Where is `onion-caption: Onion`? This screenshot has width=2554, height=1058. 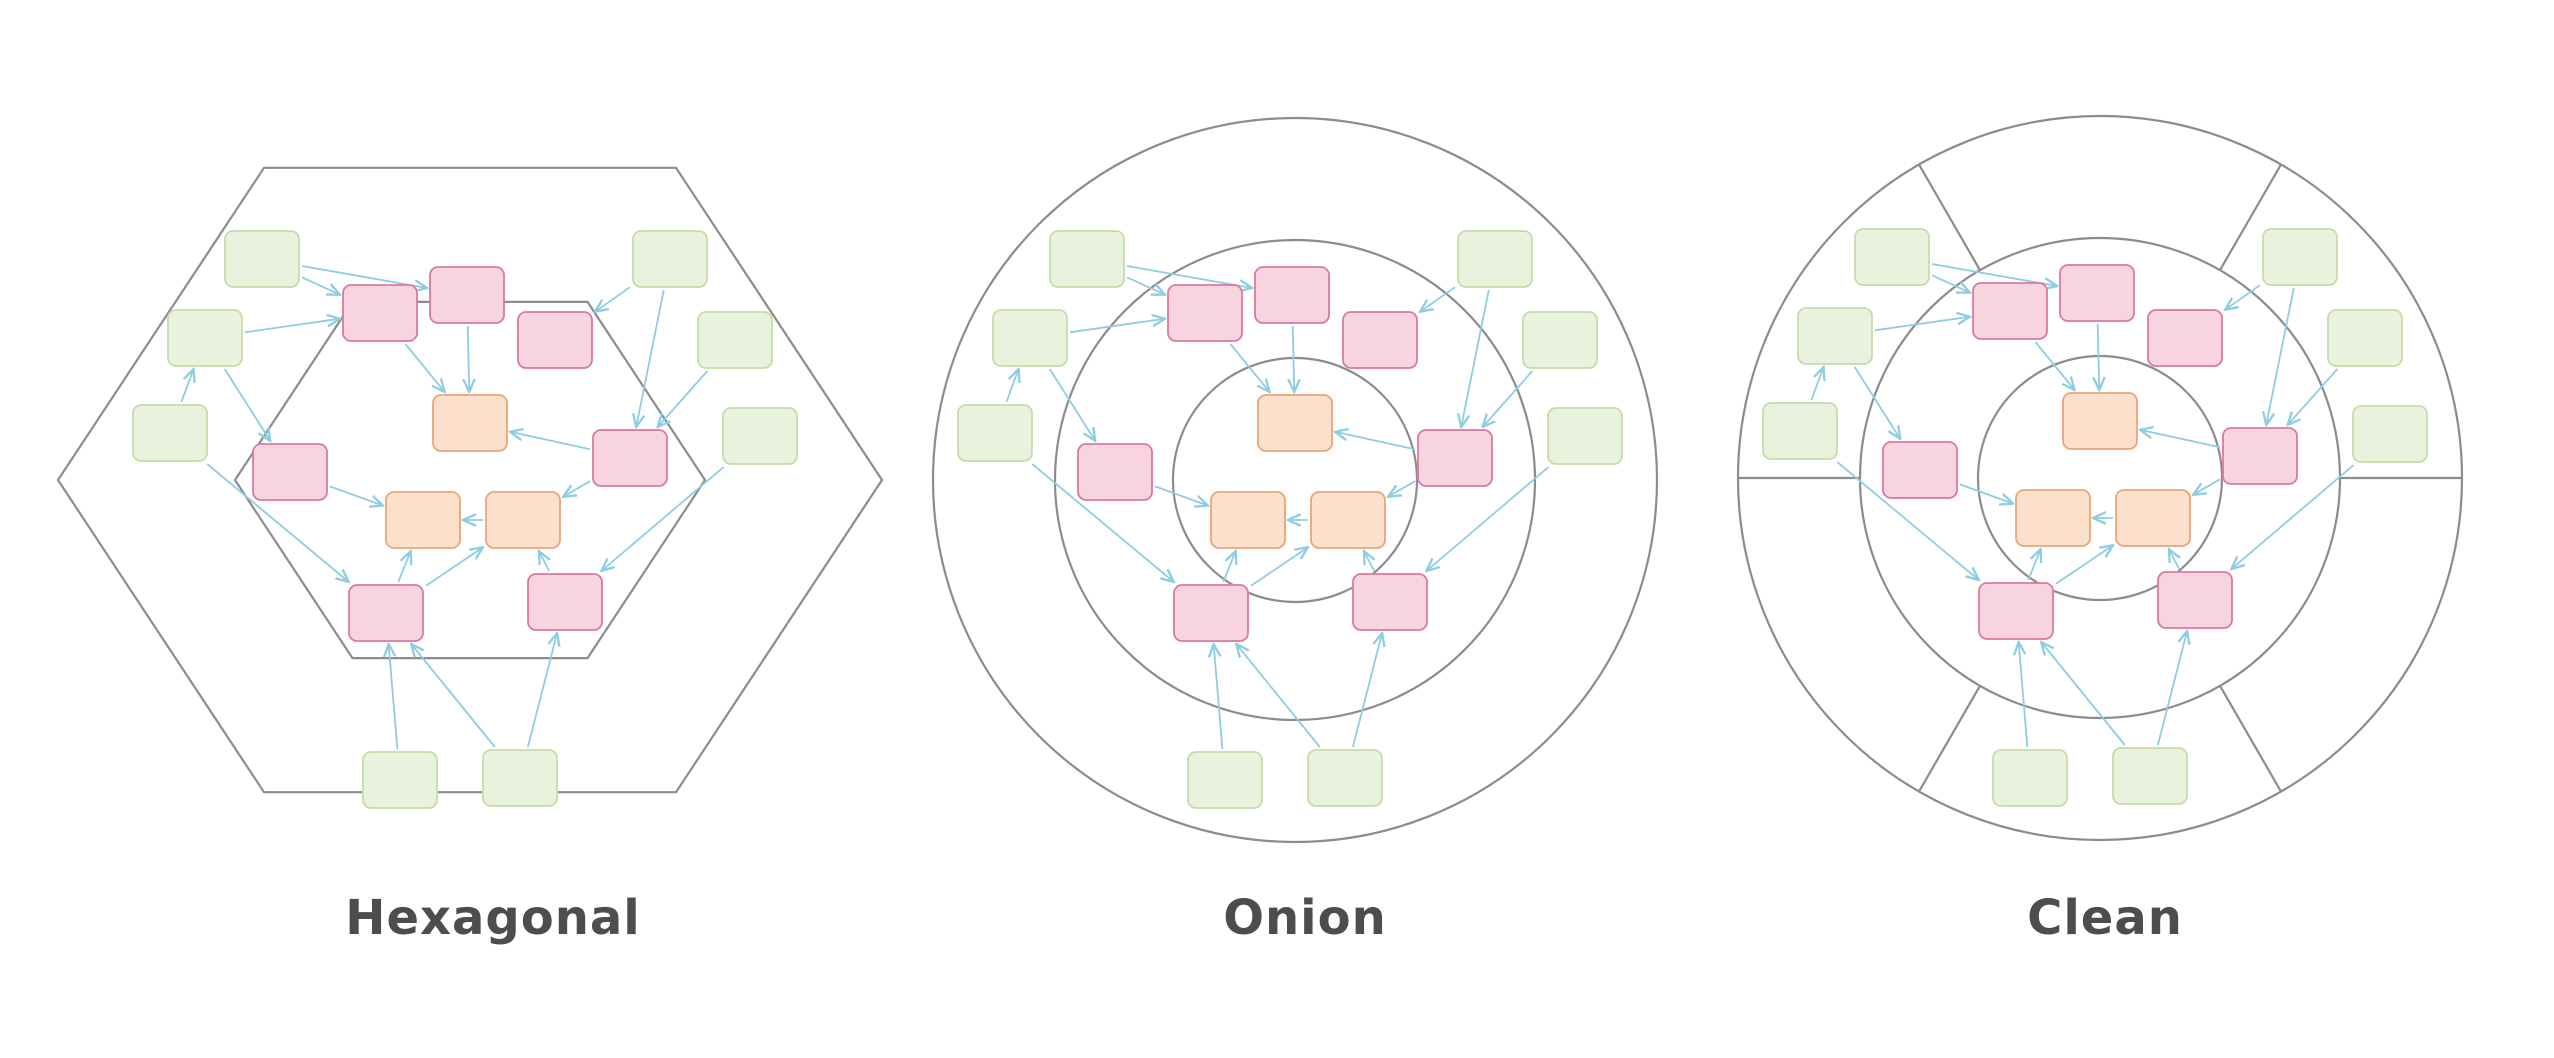 onion-caption: Onion is located at coordinates (1305, 918).